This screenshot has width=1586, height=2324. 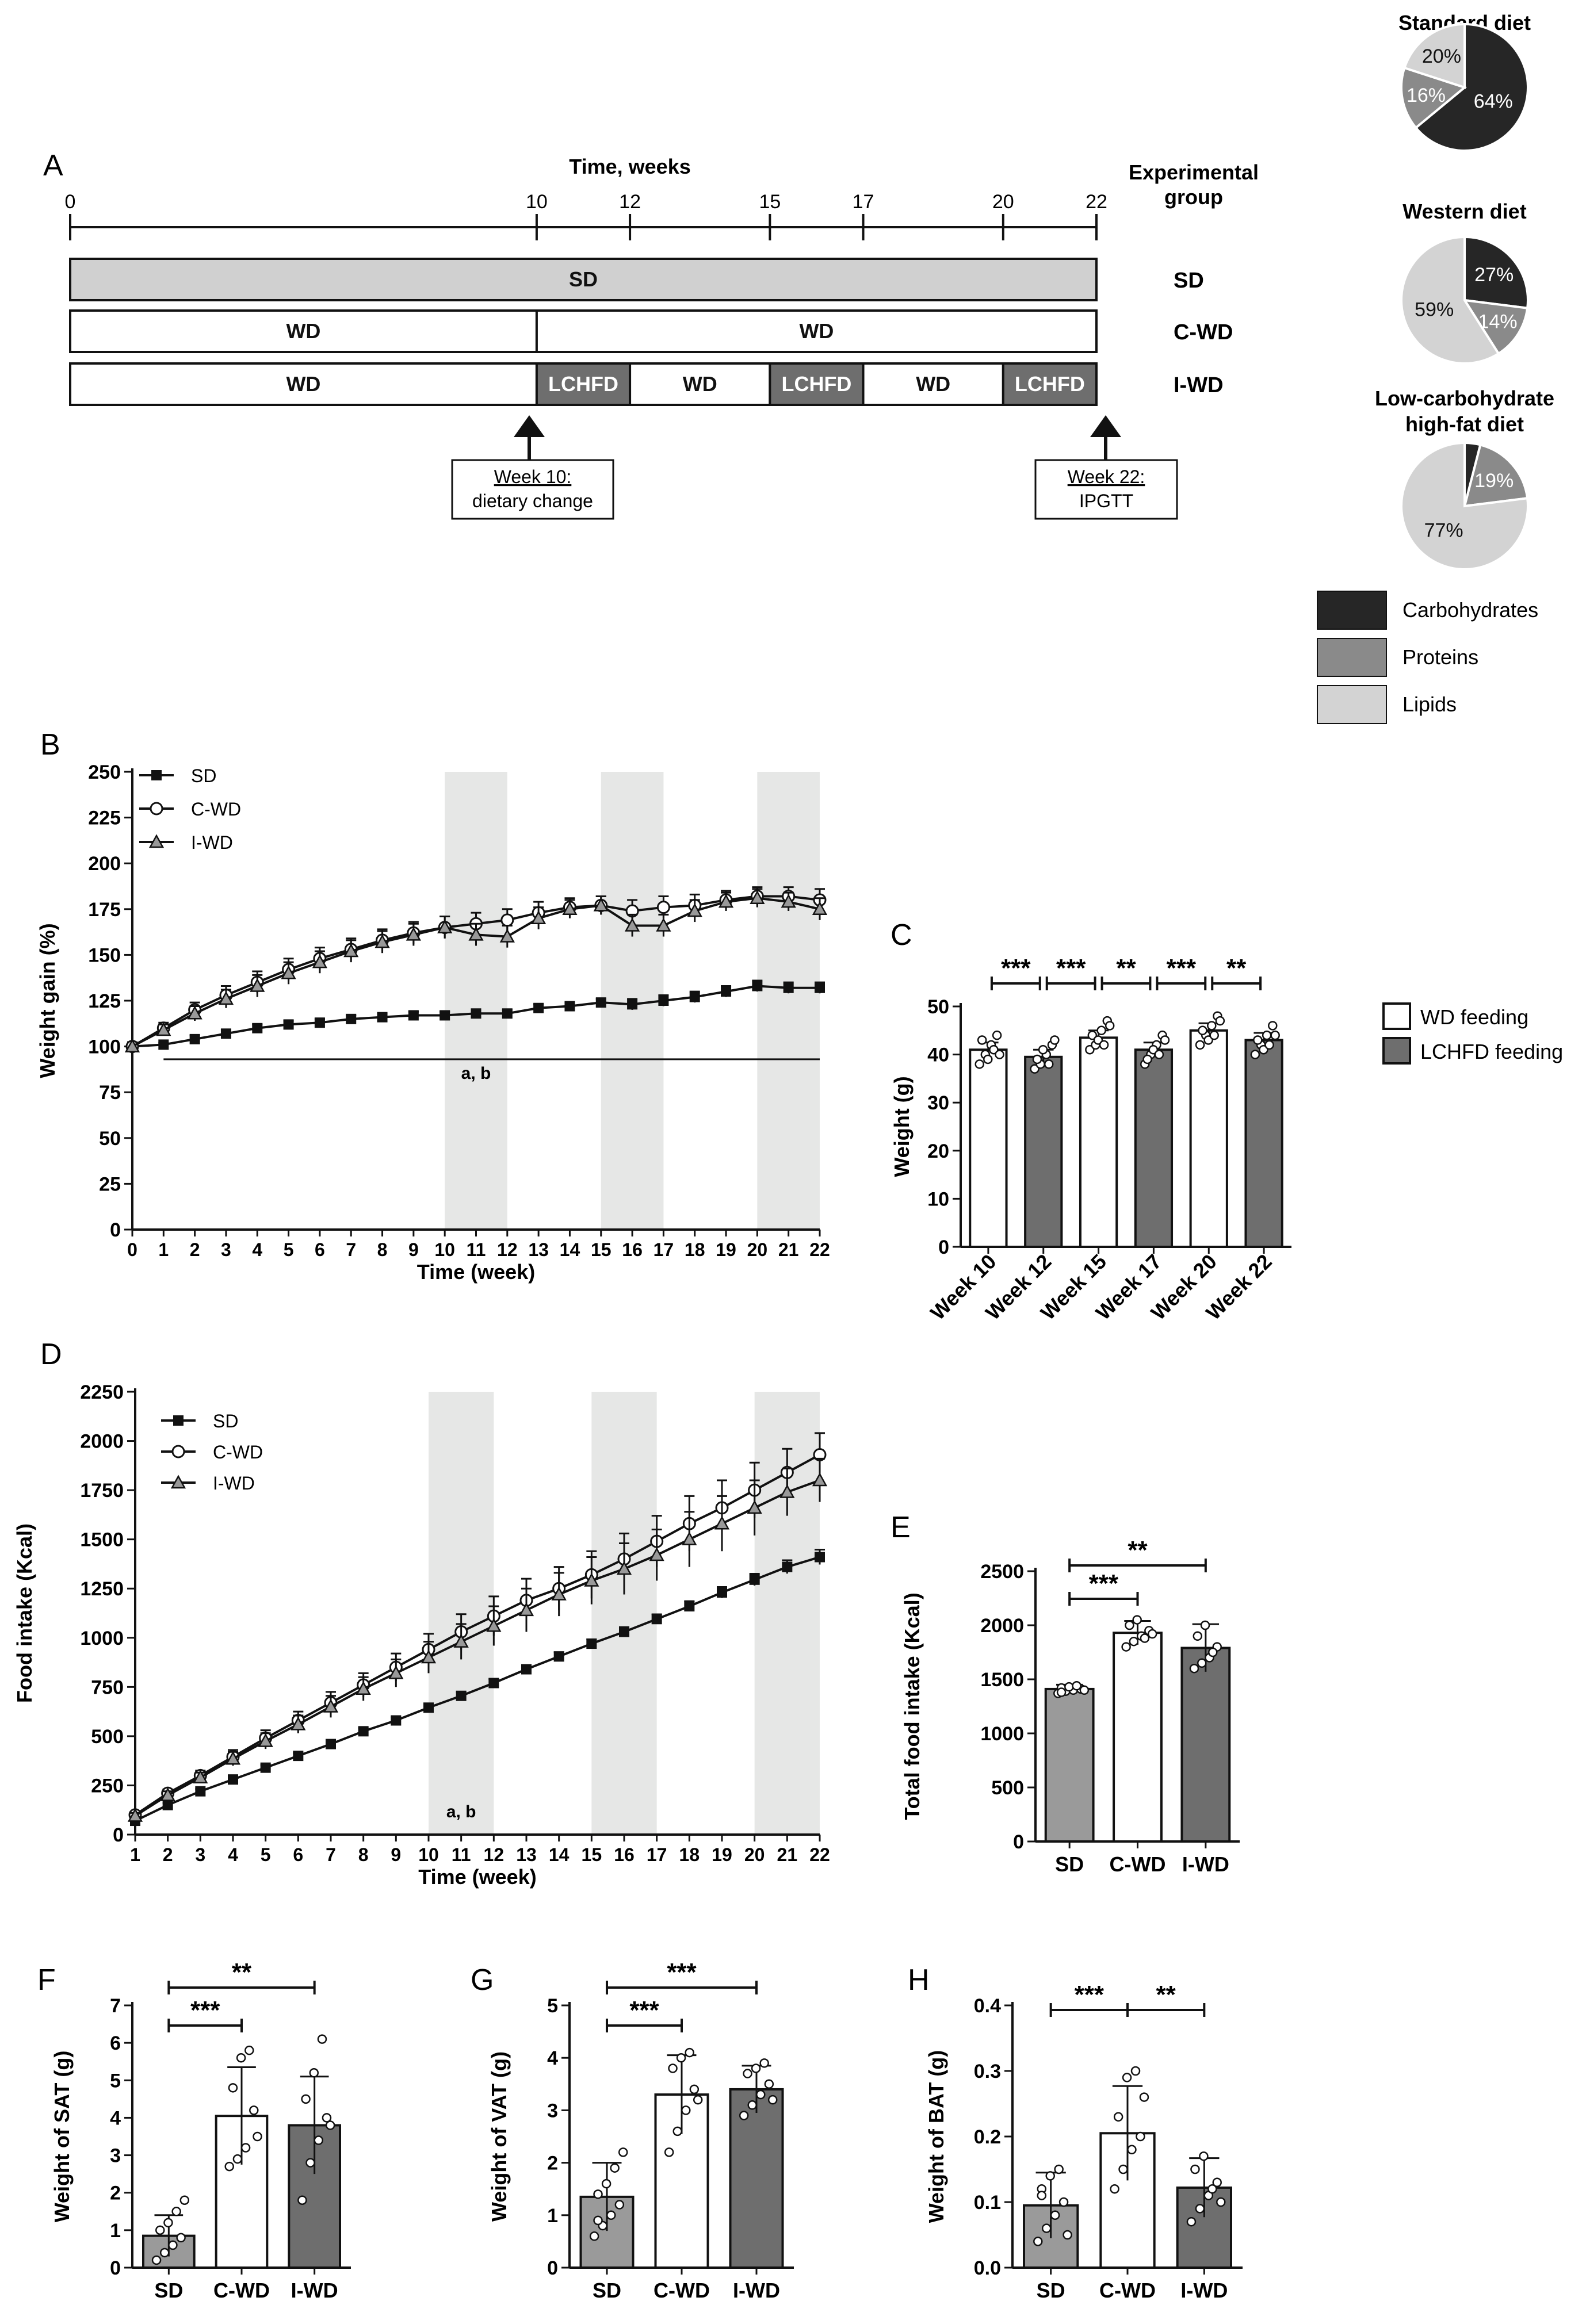 I want to click on y-tick-label: 3, so click(x=115, y=2156).